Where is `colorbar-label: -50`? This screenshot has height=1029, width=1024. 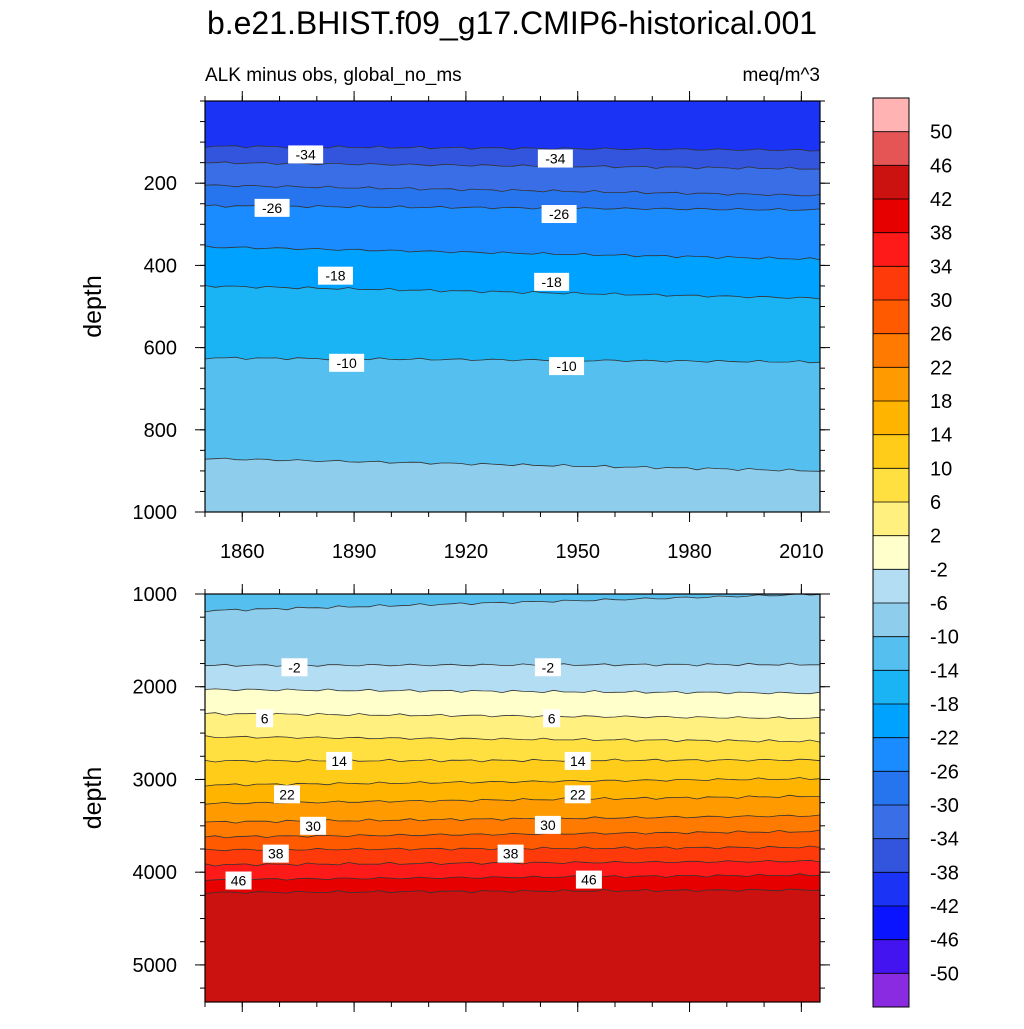
colorbar-label: -50 is located at coordinates (944, 974).